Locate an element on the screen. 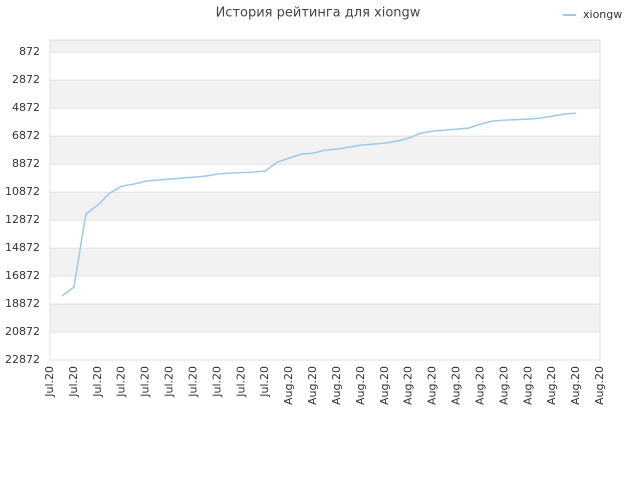 The height and width of the screenshot is (480, 640). y-tick-label: 4872 is located at coordinates (26, 107).